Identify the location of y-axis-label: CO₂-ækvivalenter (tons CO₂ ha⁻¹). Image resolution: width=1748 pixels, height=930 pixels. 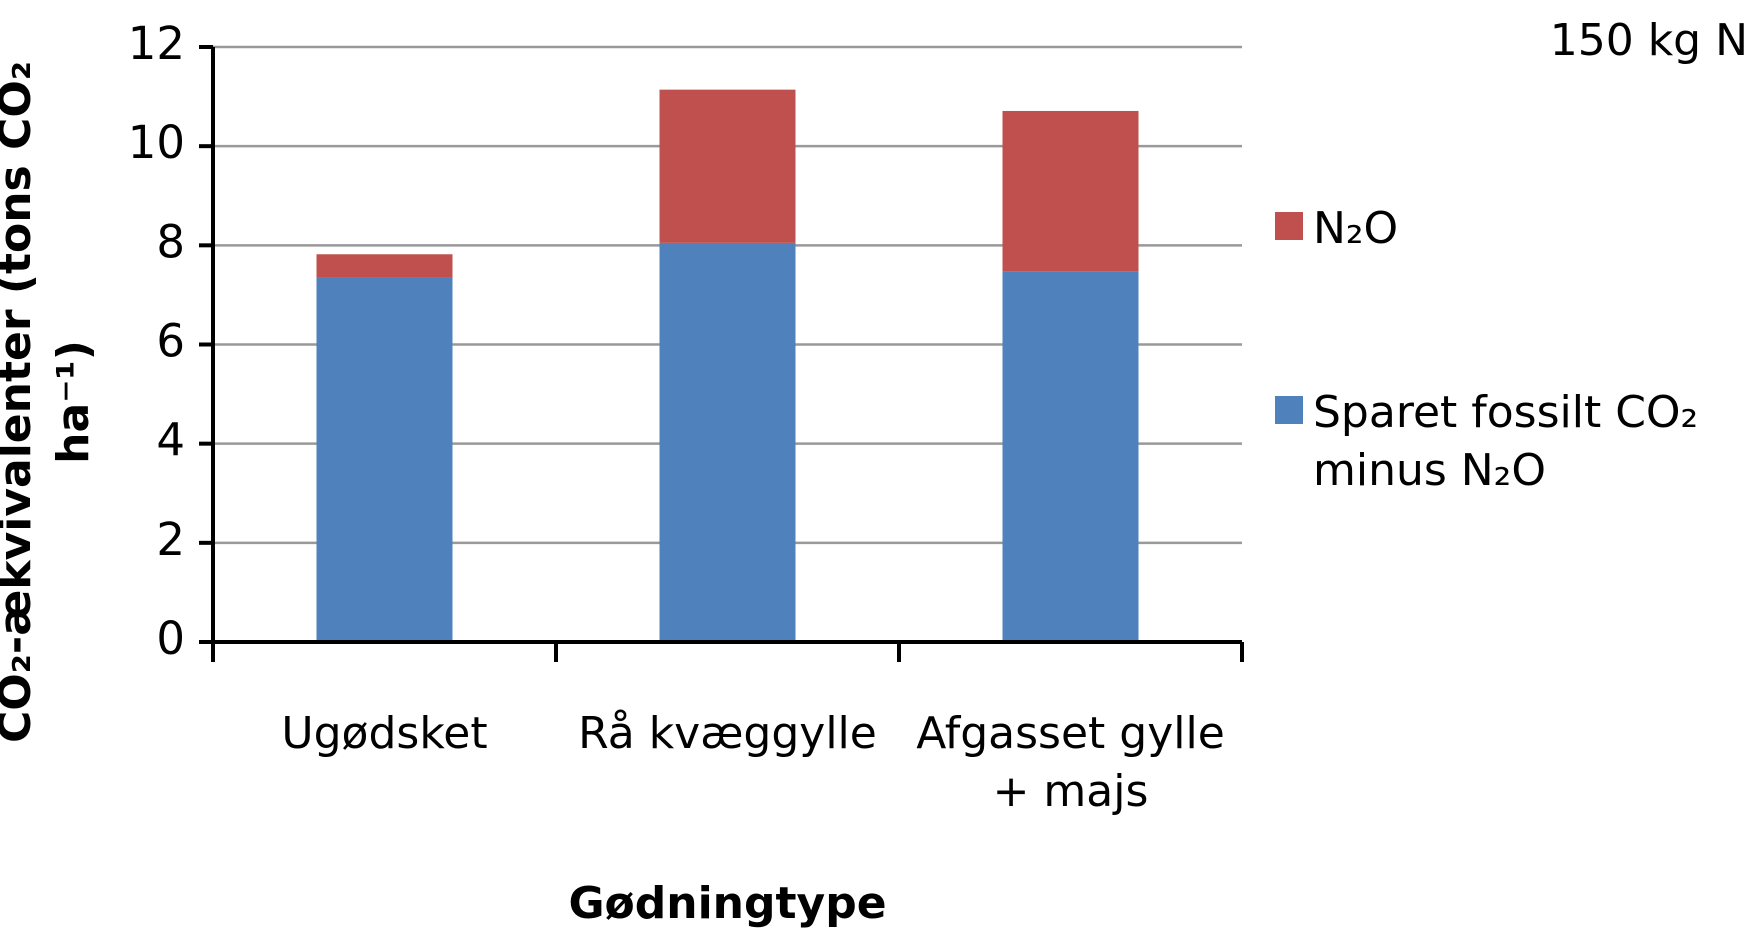
(49, 402).